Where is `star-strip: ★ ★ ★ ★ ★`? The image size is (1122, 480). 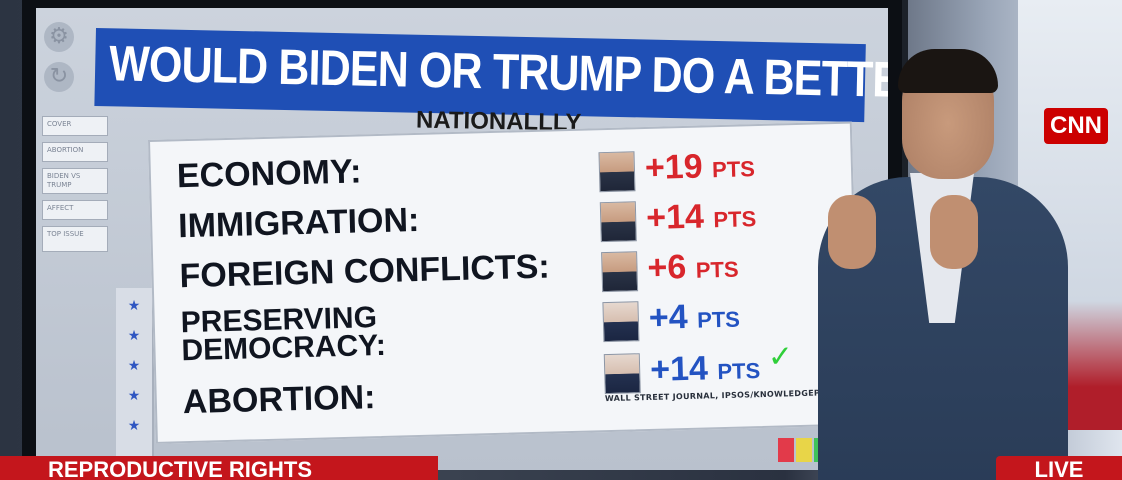 star-strip: ★ ★ ★ ★ ★ is located at coordinates (135, 379).